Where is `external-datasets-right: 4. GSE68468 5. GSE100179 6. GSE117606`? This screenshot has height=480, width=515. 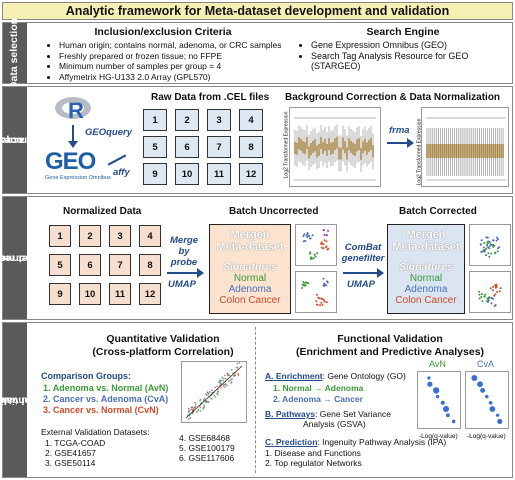 external-datasets-right: 4. GSE68468 5. GSE100179 6. GSE117606 is located at coordinates (207, 448).